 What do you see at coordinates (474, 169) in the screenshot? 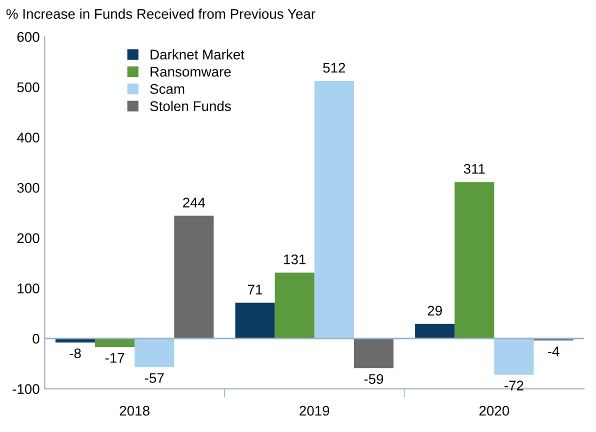
I see `data-label: 311` at bounding box center [474, 169].